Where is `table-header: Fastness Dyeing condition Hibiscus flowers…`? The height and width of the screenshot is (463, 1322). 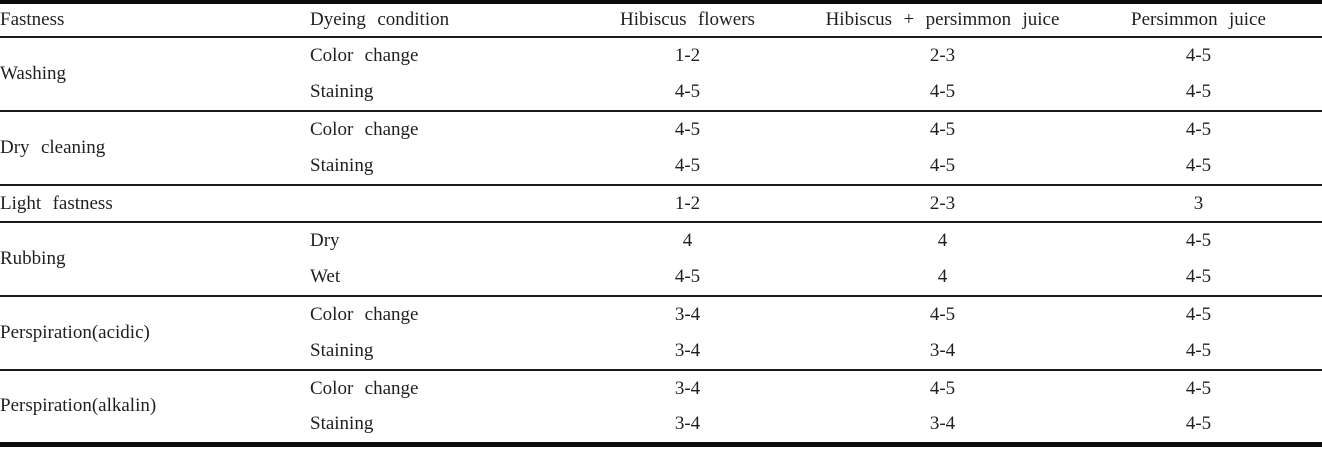
table-header: Fastness Dyeing condition Hibiscus flowers… is located at coordinates (661, 19).